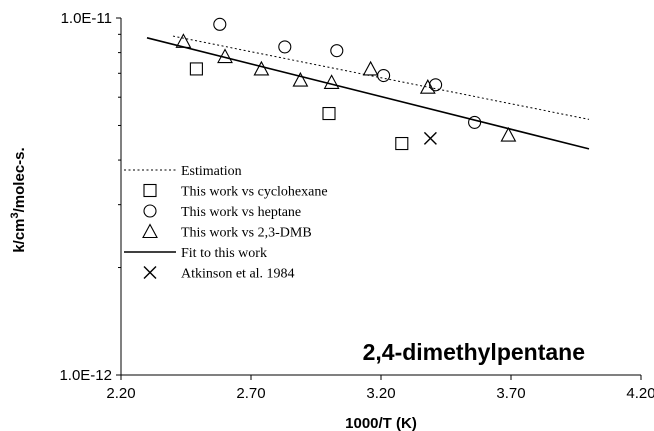  I want to click on y-axis-label-rest: /molec-s., so click(19, 179).